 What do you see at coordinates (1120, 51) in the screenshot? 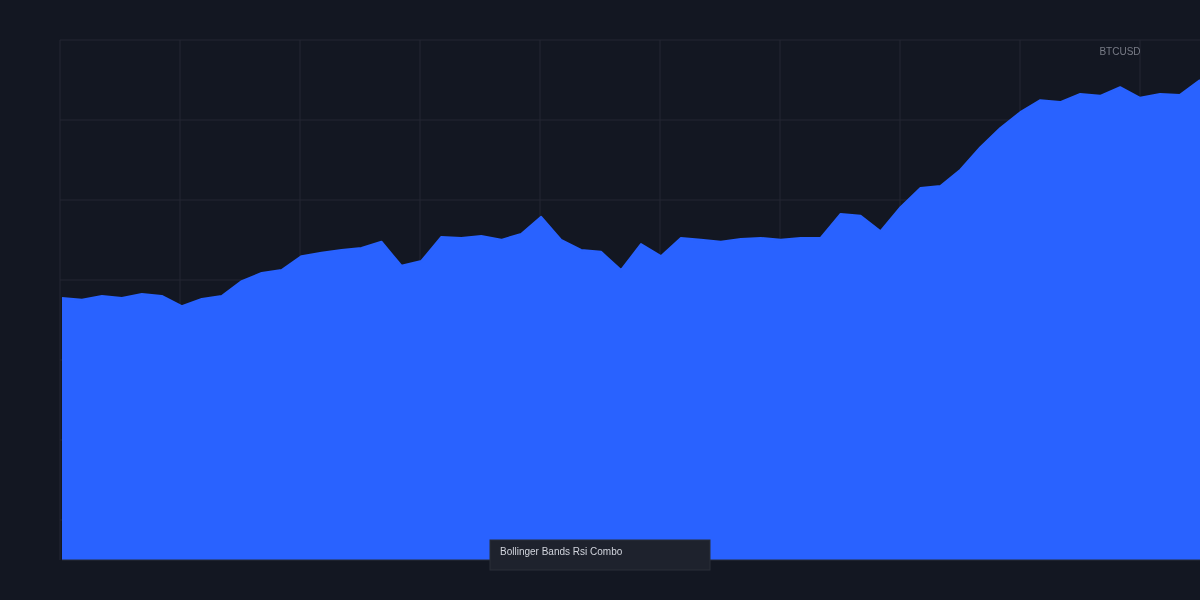
I see `text: BTCUSD` at bounding box center [1120, 51].